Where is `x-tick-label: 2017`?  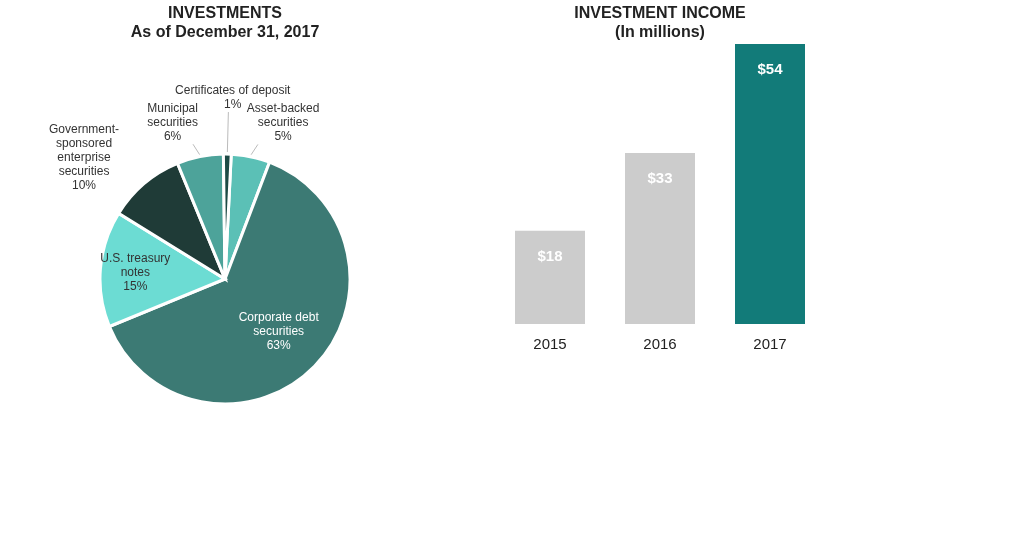
x-tick-label: 2017 is located at coordinates (770, 343).